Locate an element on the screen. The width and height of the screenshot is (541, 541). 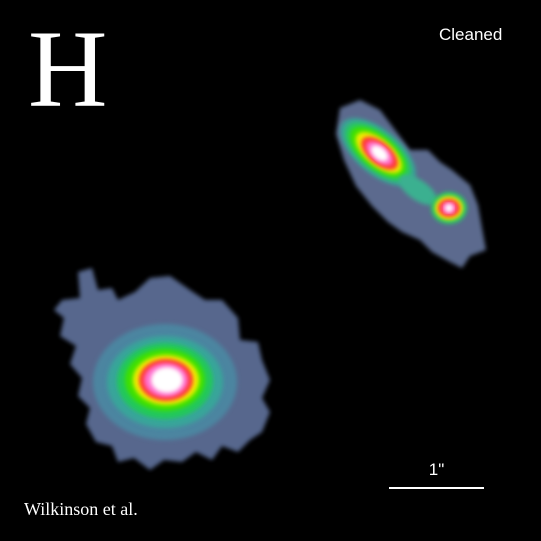
band-letter: H is located at coordinates (68, 69).